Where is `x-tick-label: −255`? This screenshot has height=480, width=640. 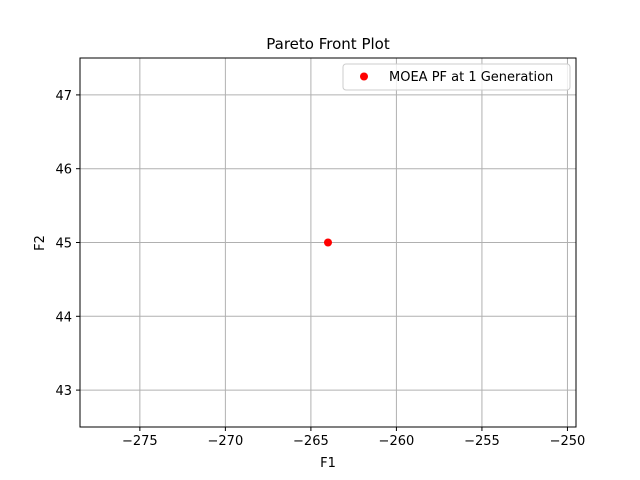 x-tick-label: −255 is located at coordinates (482, 441).